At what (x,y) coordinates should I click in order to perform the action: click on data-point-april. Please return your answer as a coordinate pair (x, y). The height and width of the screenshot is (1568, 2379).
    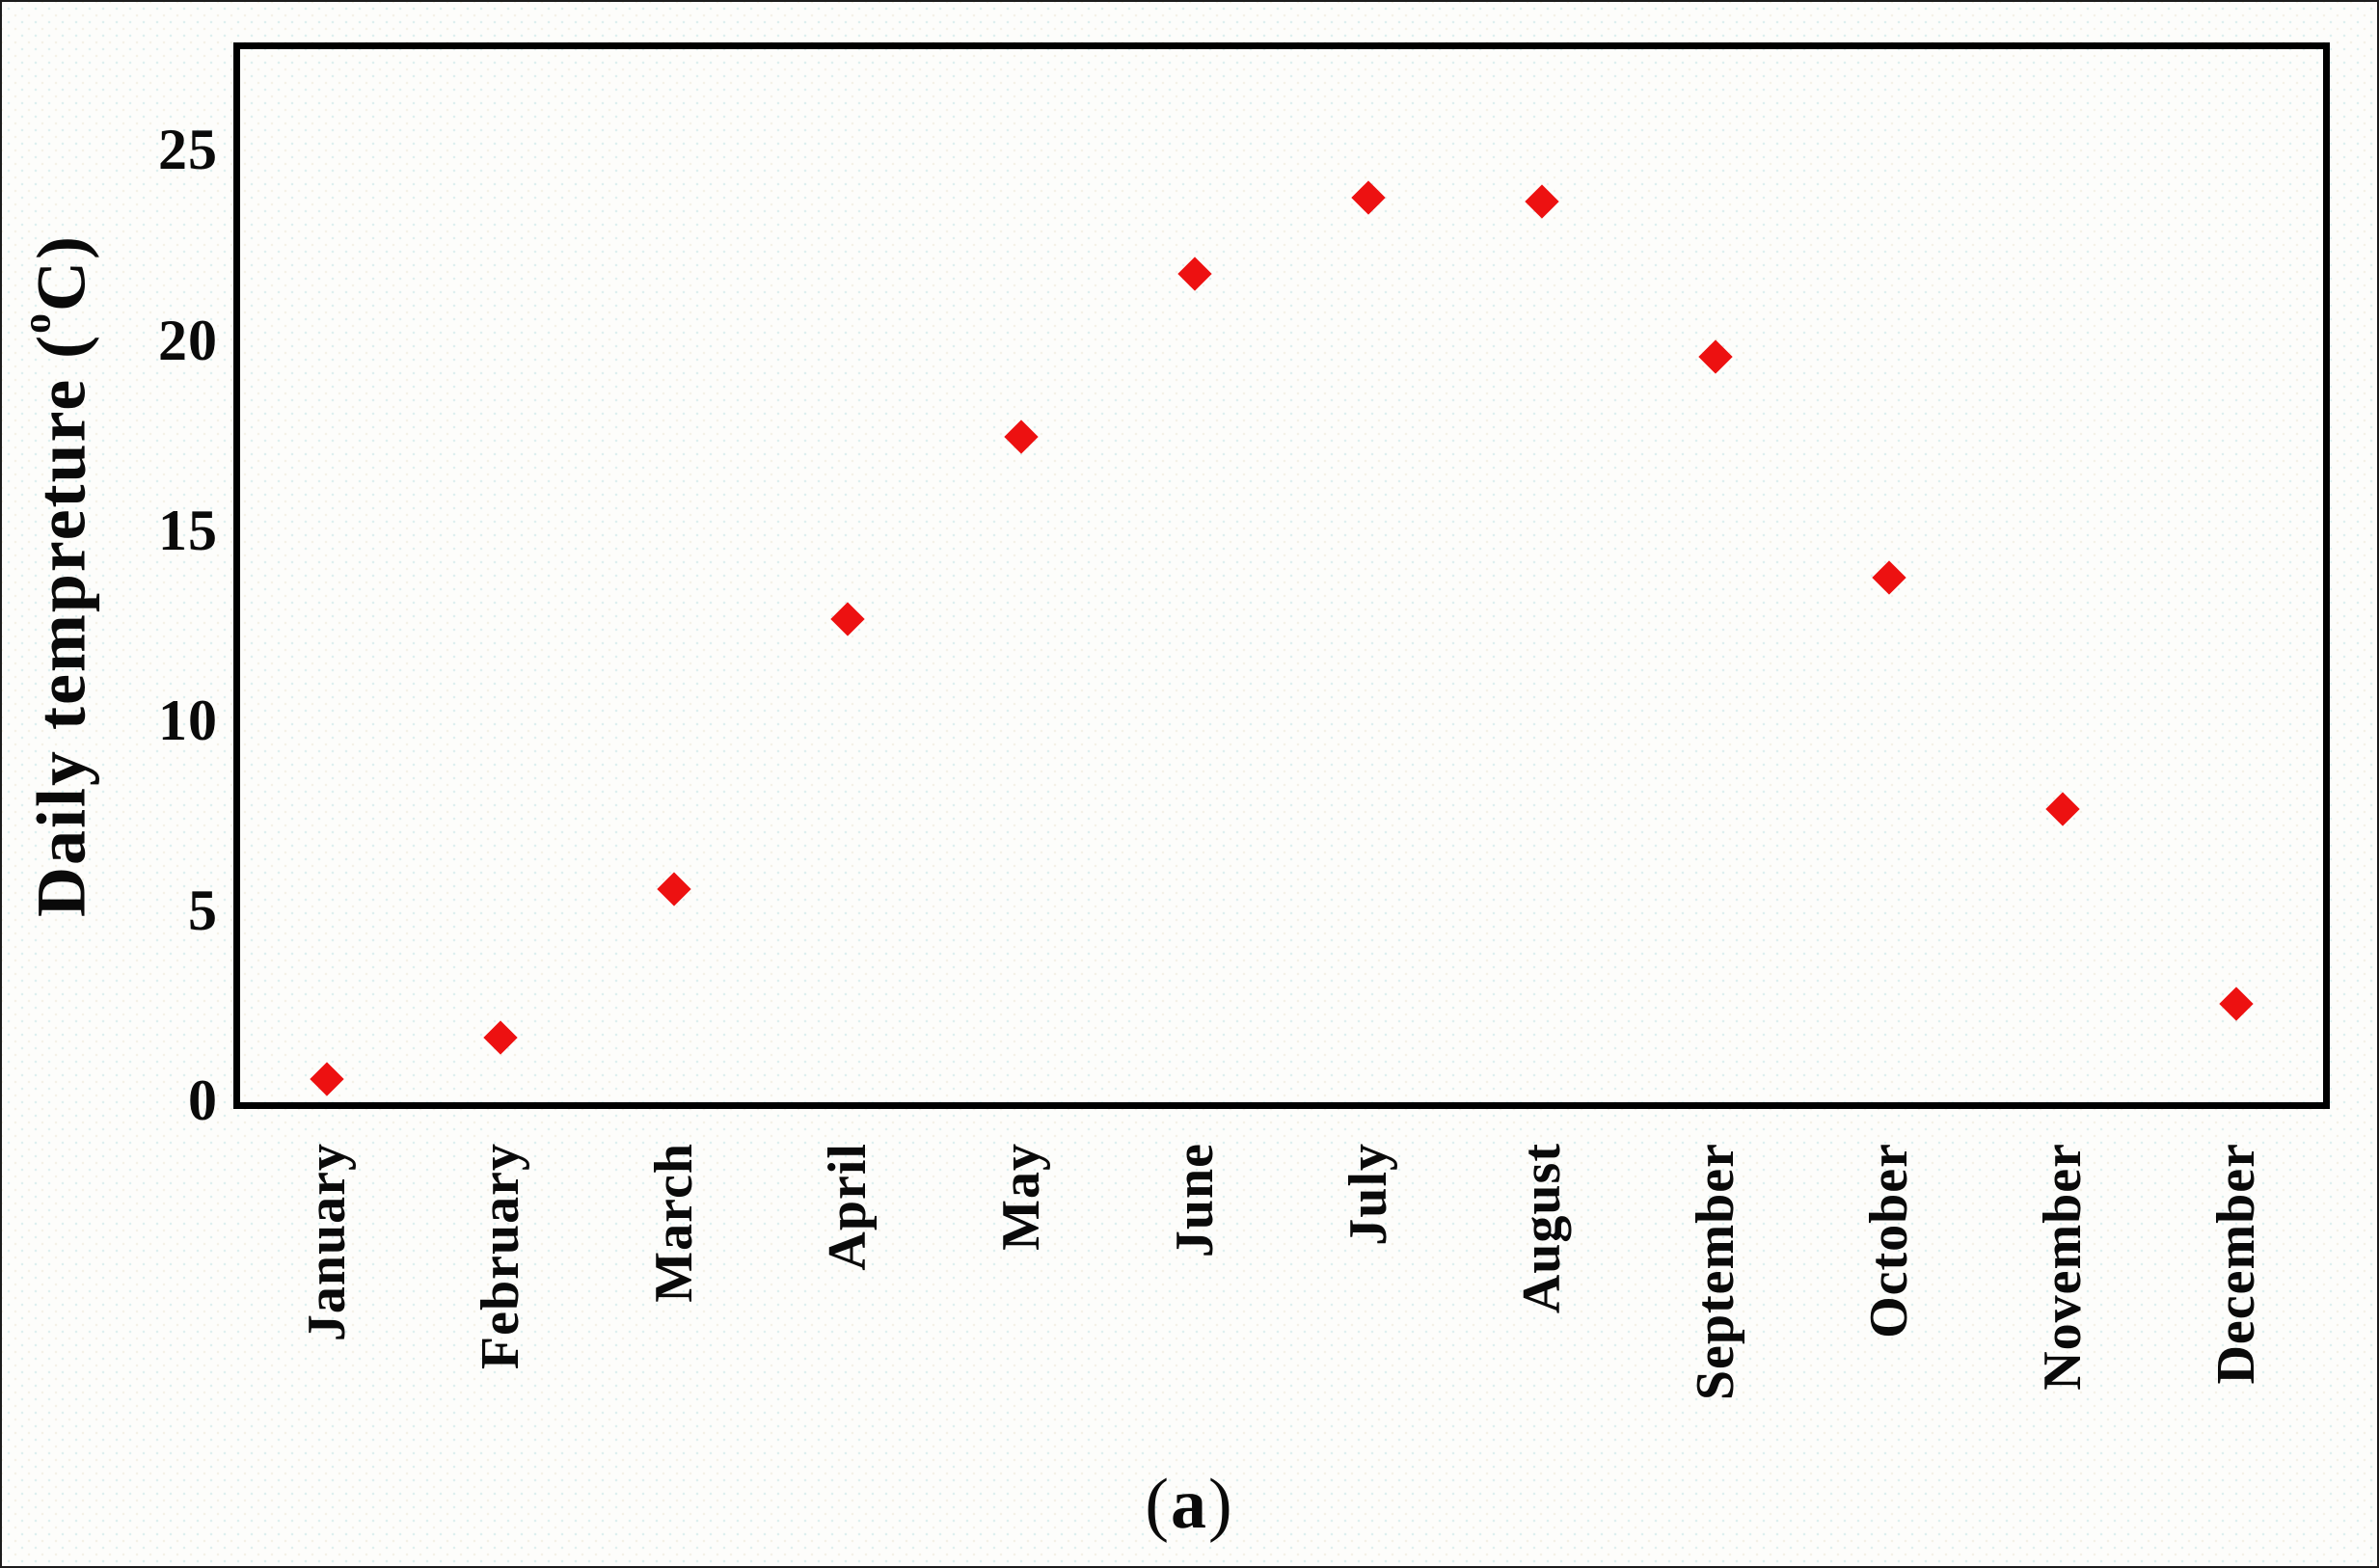
    Looking at the image, I should click on (847, 619).